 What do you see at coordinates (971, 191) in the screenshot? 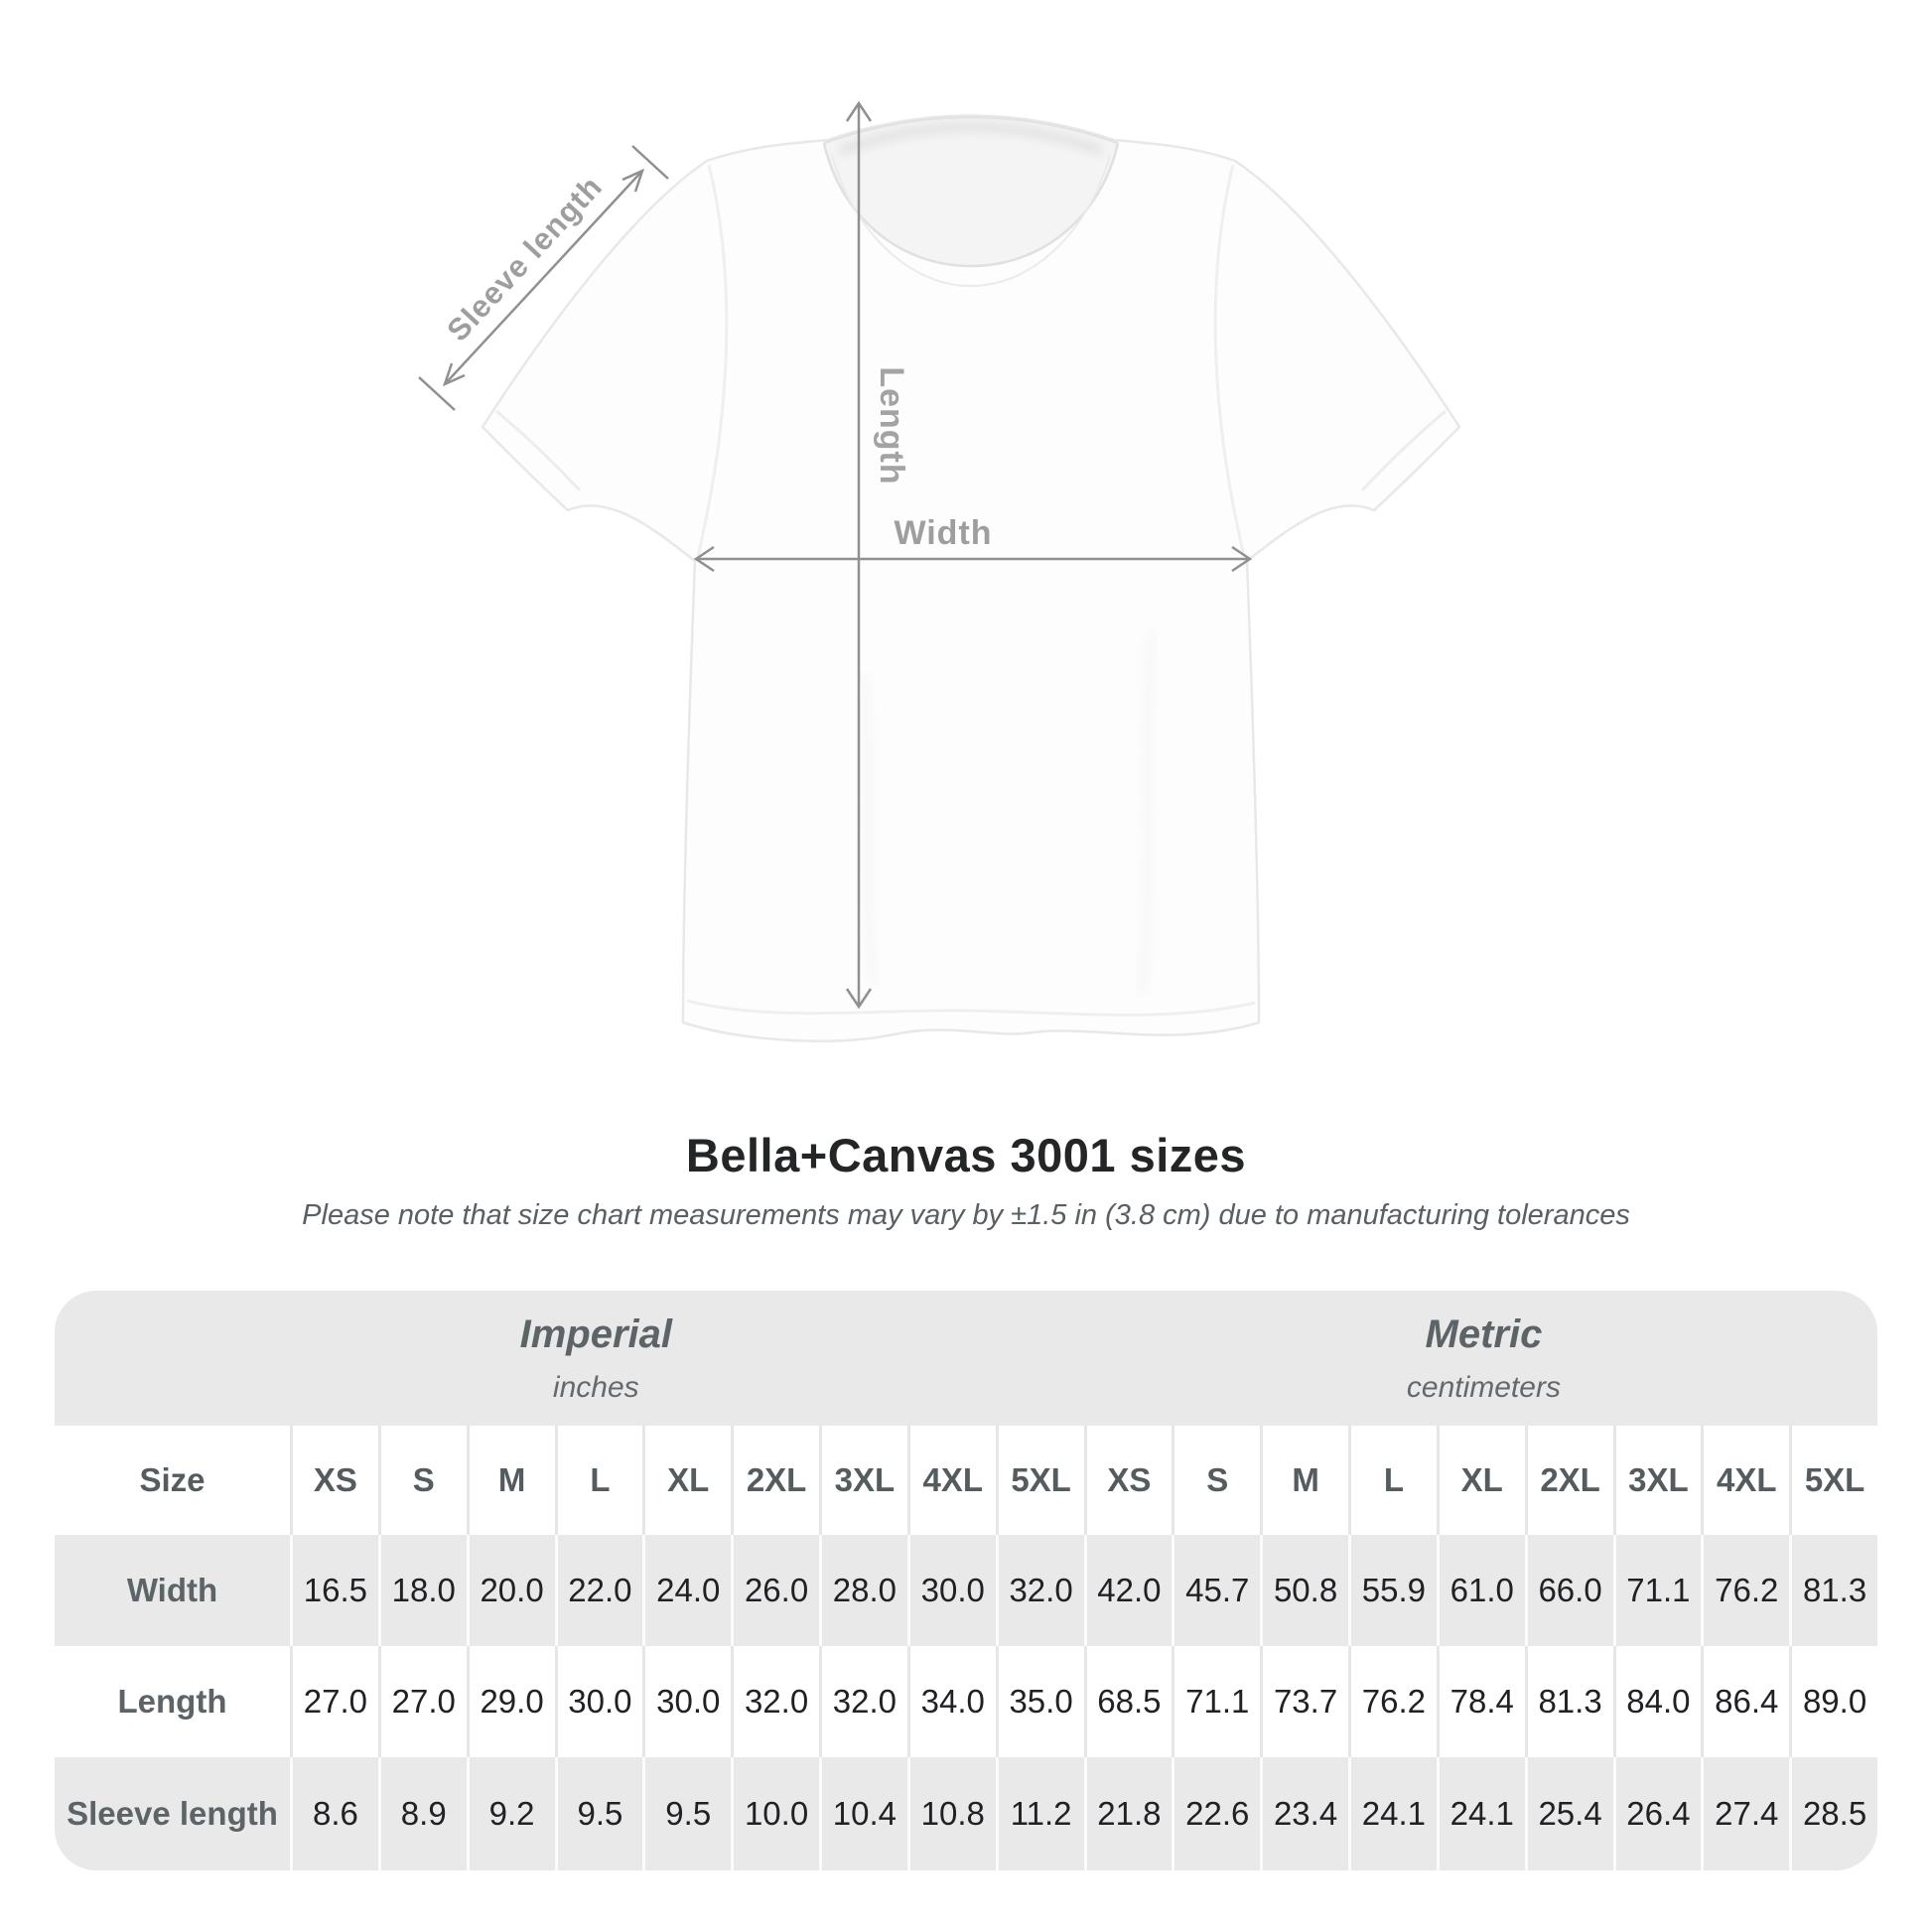
I see `neck-opening` at bounding box center [971, 191].